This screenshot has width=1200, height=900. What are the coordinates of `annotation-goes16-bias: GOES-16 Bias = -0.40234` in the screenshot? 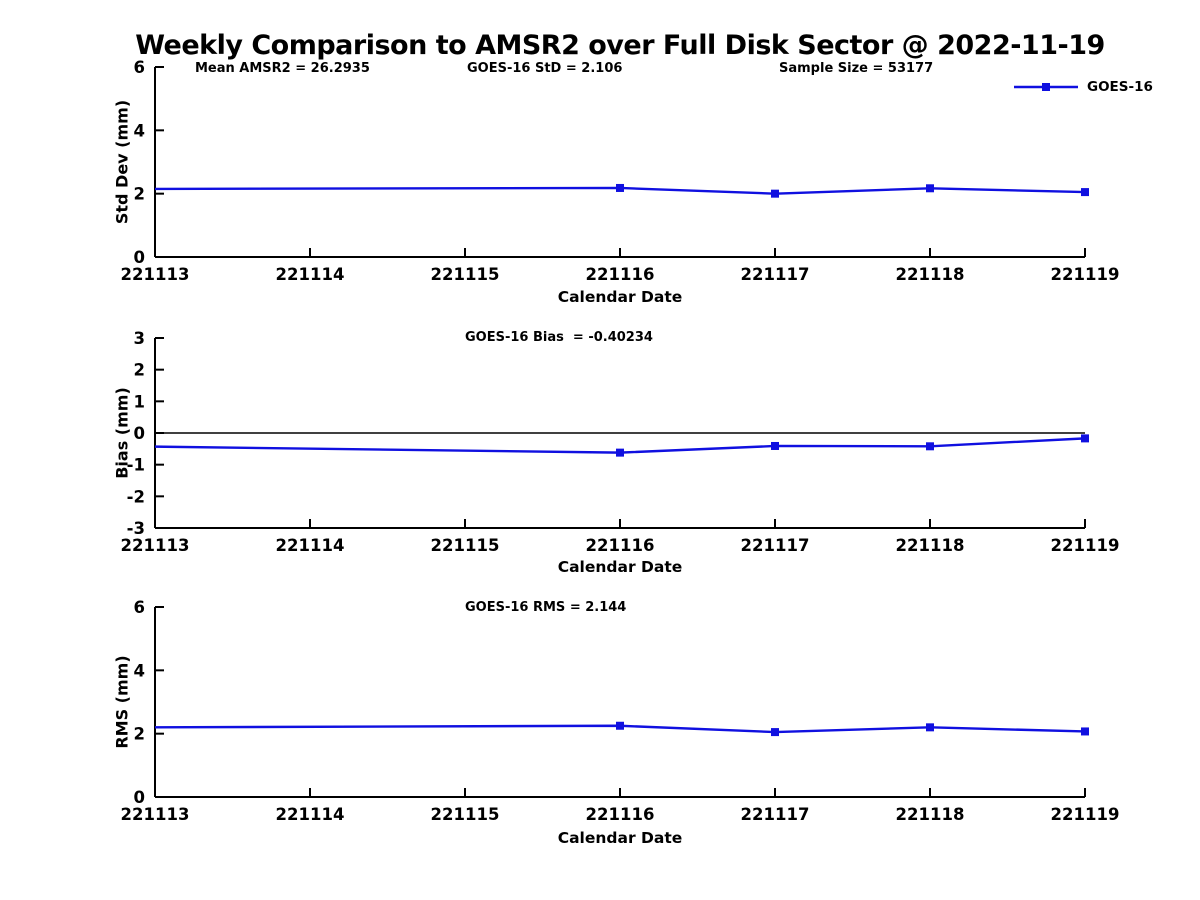 It's located at (559, 337).